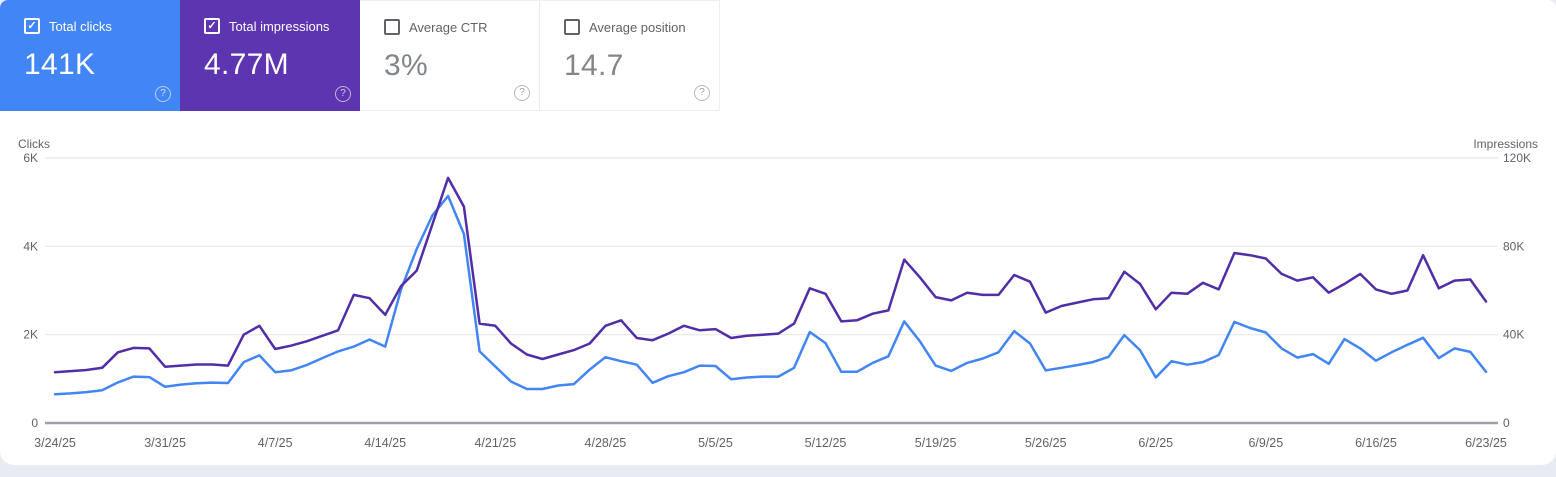 This screenshot has width=1556, height=477. What do you see at coordinates (1046, 443) in the screenshot?
I see `x-axis-tick: 5/26/25` at bounding box center [1046, 443].